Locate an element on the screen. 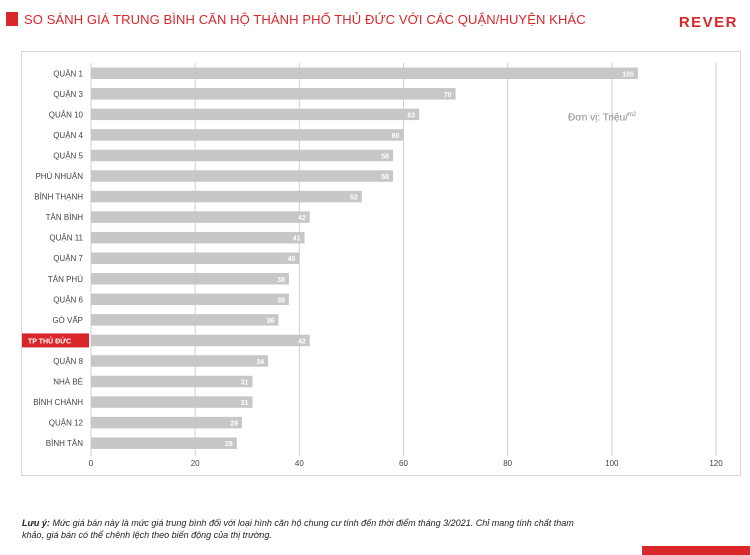  x-tick-label: 120 is located at coordinates (716, 463).